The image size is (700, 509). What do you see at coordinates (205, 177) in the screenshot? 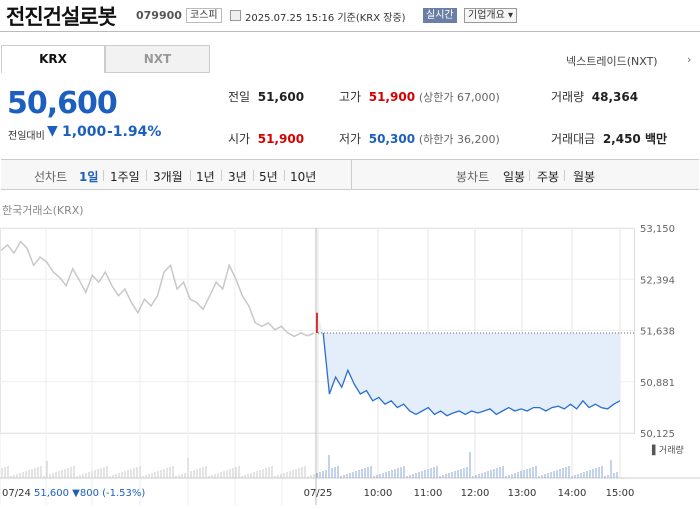
I see `range-1y: 1년` at bounding box center [205, 177].